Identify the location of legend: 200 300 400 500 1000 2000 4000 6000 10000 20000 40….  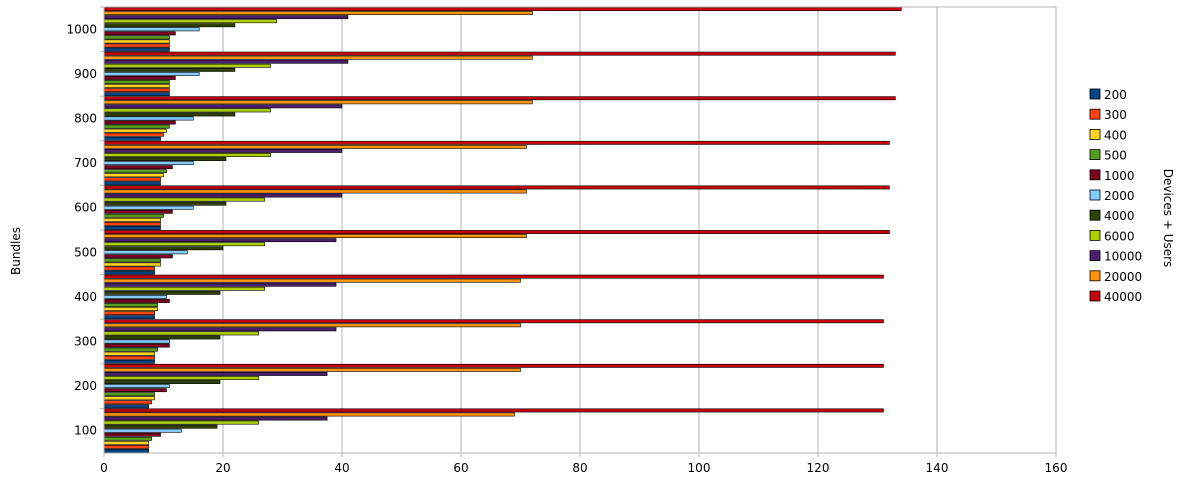
(1115, 196).